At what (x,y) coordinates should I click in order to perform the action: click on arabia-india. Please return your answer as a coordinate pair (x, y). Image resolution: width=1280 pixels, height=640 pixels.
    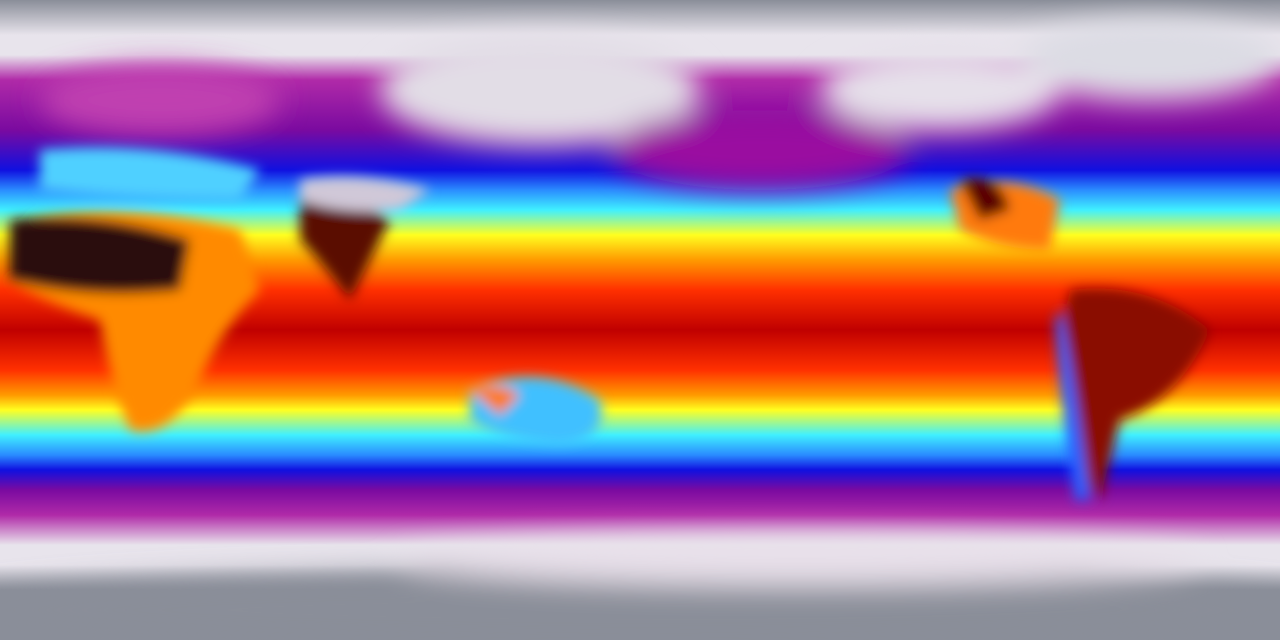
    Looking at the image, I should click on (345, 250).